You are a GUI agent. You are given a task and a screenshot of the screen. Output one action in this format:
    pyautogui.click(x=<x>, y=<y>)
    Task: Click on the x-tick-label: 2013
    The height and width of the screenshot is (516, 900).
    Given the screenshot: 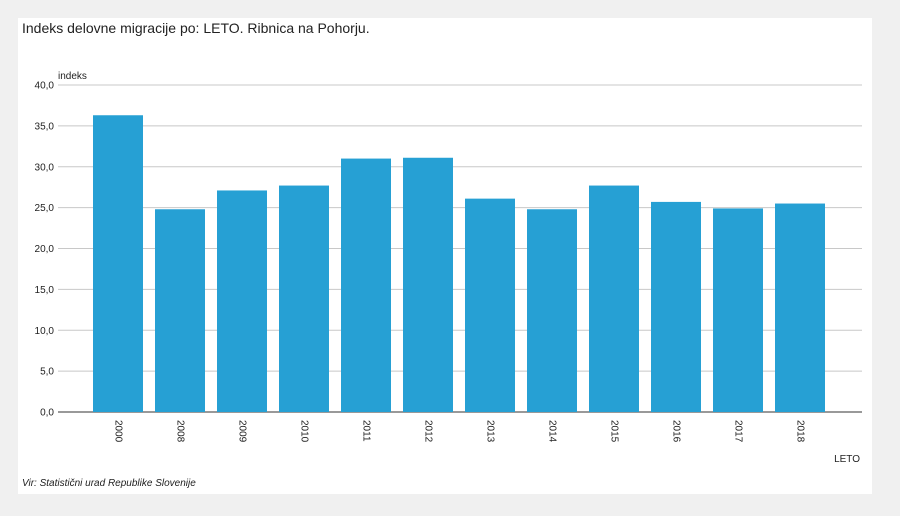 What is the action you would take?
    pyautogui.click(x=489, y=431)
    